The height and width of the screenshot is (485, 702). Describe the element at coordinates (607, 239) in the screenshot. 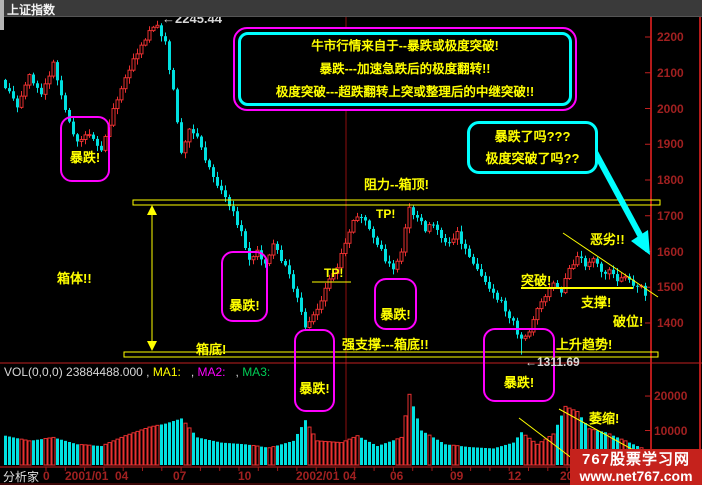

I see `deteriorate-label: 恶劣!!` at that location.